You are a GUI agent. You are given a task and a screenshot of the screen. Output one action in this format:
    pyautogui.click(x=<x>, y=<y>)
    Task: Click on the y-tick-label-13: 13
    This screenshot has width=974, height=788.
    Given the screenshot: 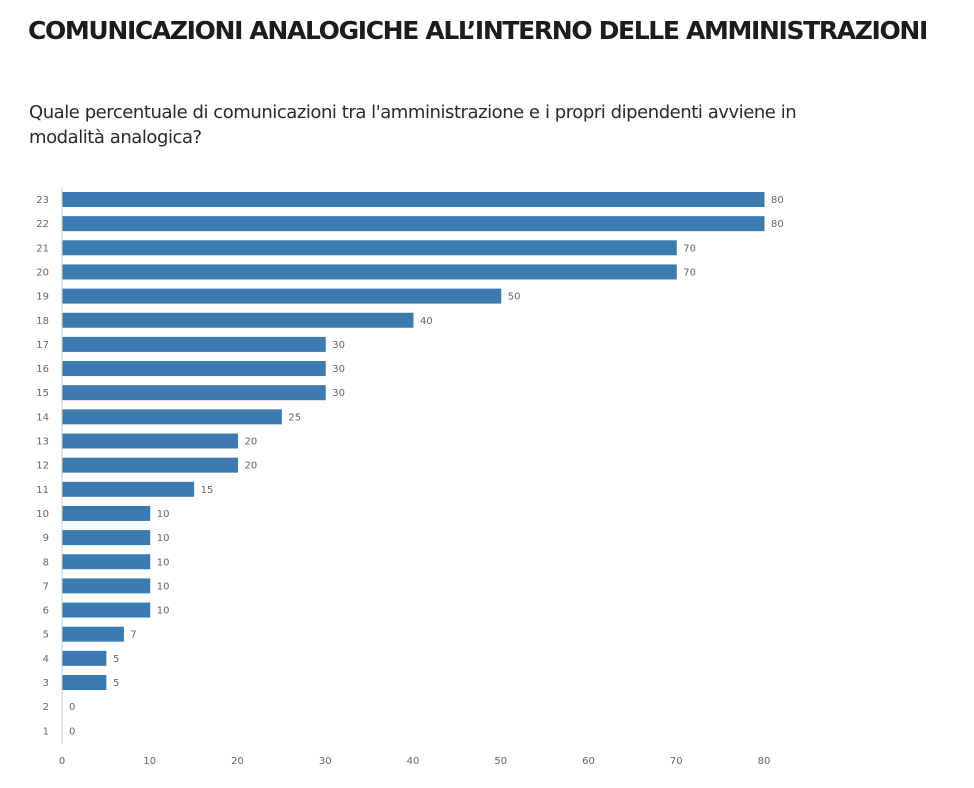 What is the action you would take?
    pyautogui.click(x=42, y=442)
    